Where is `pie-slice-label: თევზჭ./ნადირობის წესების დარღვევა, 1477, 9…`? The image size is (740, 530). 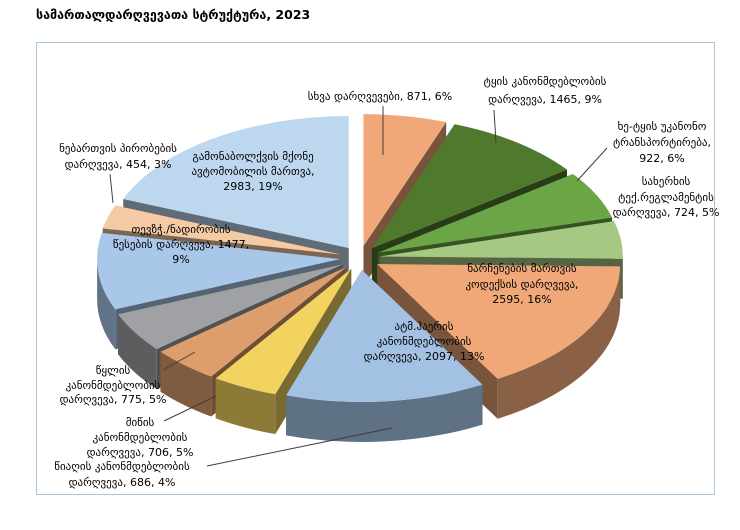
pie-slice-label: თევზჭ./ნადირობის წესების დარღვევა, 1477, 9… is located at coordinates (181, 244).